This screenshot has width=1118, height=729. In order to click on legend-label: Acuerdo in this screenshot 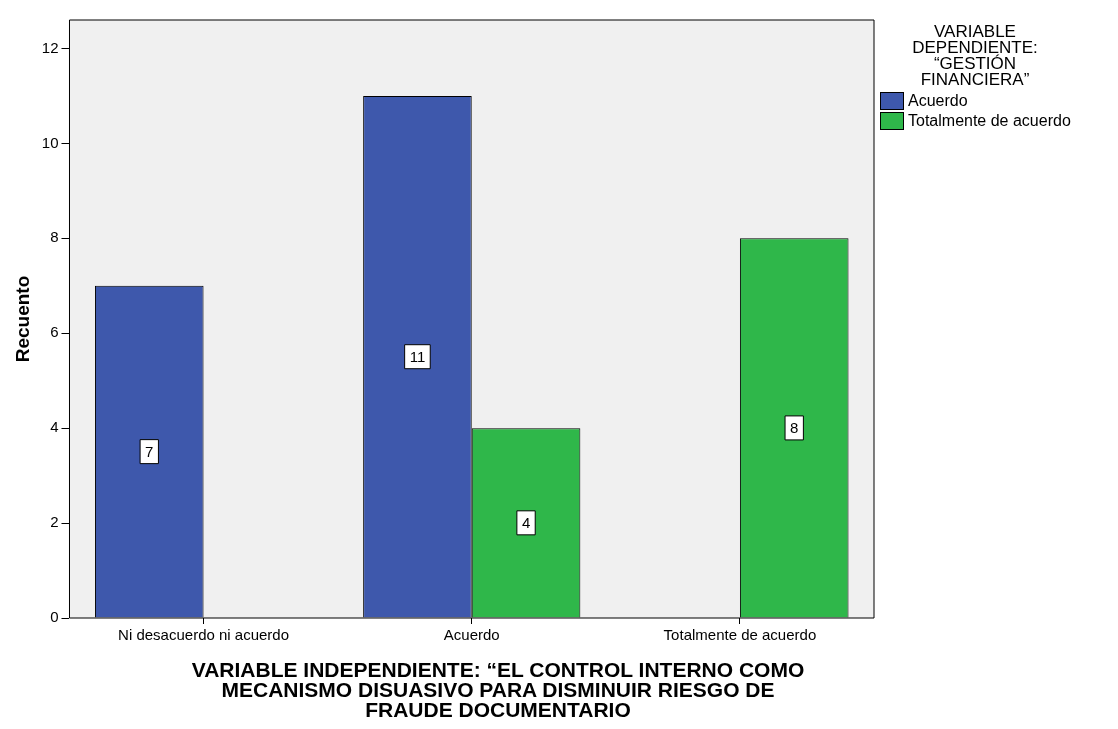, I will do `click(938, 101)`.